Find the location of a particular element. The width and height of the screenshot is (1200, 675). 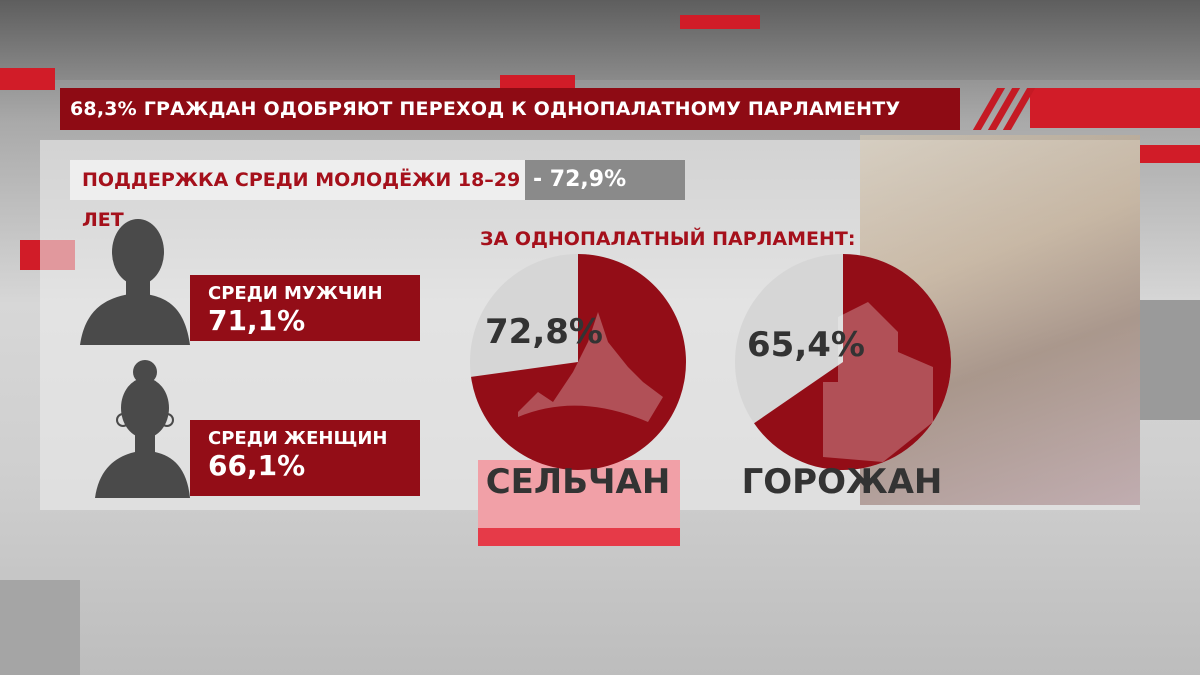

village-icon is located at coordinates (590, 367).